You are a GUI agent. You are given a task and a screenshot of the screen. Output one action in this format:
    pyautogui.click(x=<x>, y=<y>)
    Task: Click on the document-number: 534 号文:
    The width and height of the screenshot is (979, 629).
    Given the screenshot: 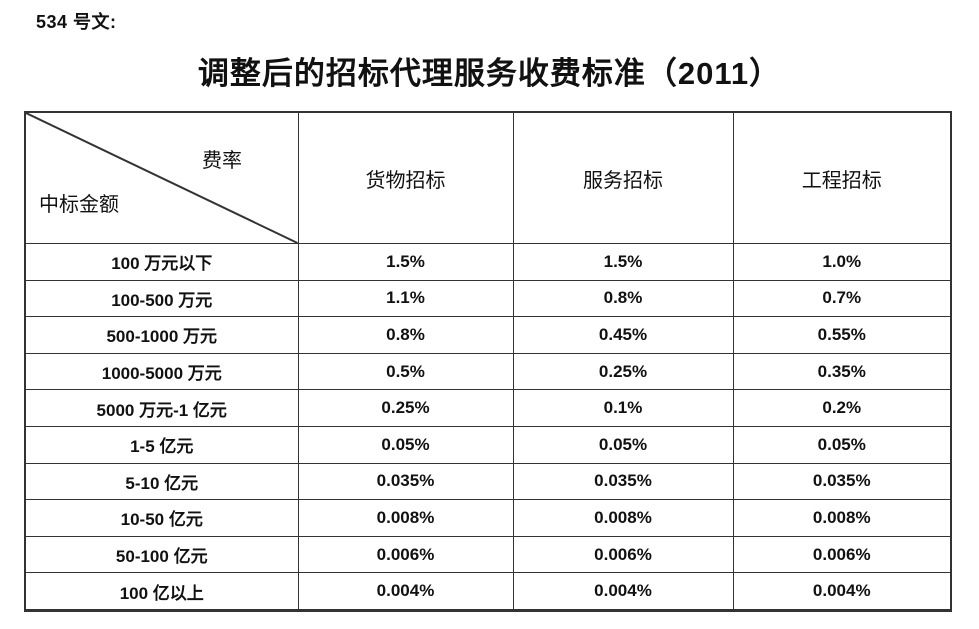 What is the action you would take?
    pyautogui.click(x=76, y=22)
    